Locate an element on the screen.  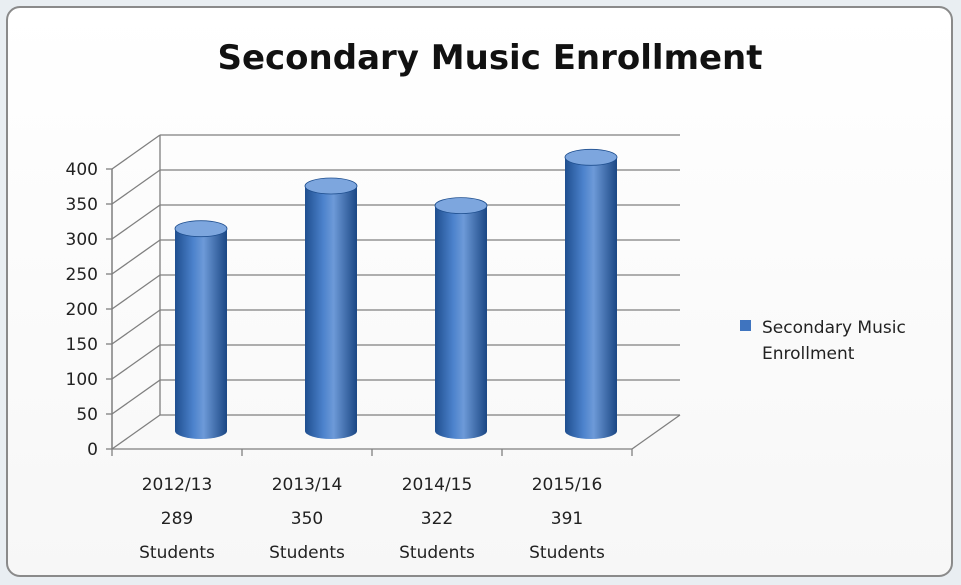
x-tick-label: 391 is located at coordinates (567, 519).